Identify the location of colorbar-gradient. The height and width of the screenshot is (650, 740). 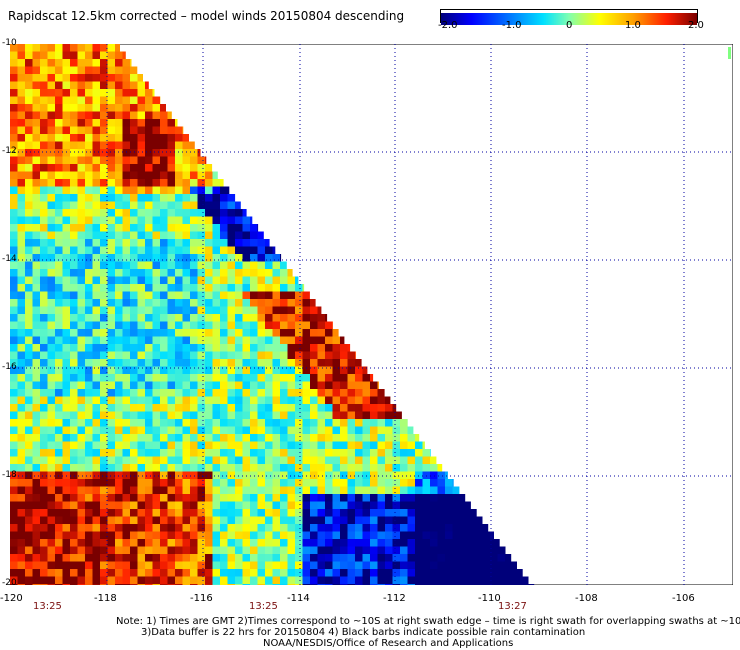
(569, 19).